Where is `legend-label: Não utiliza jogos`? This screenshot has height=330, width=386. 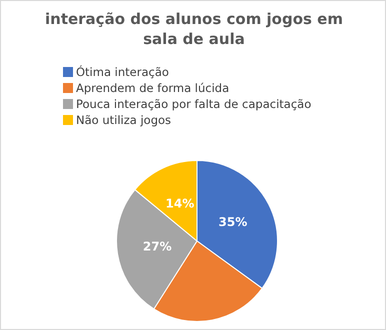 legend-label: Não utiliza jogos is located at coordinates (124, 120).